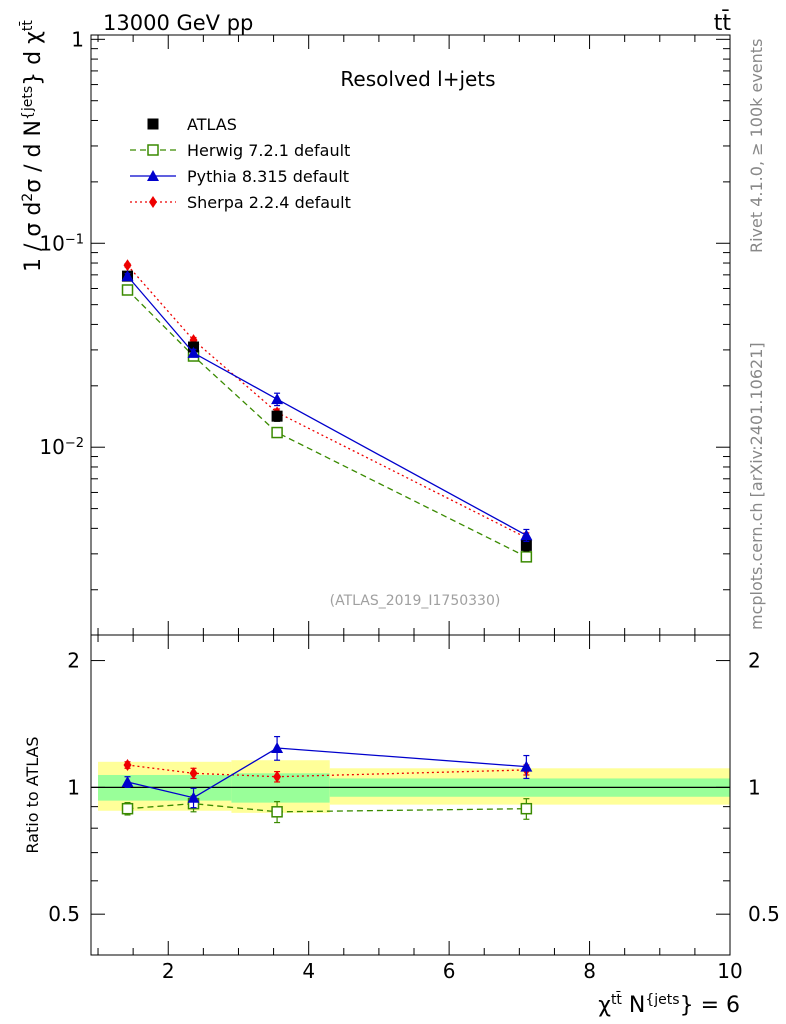 This screenshot has height=1024, width=786. Describe the element at coordinates (327, 807) in the screenshot. I see `ratio-herwig-line` at that location.